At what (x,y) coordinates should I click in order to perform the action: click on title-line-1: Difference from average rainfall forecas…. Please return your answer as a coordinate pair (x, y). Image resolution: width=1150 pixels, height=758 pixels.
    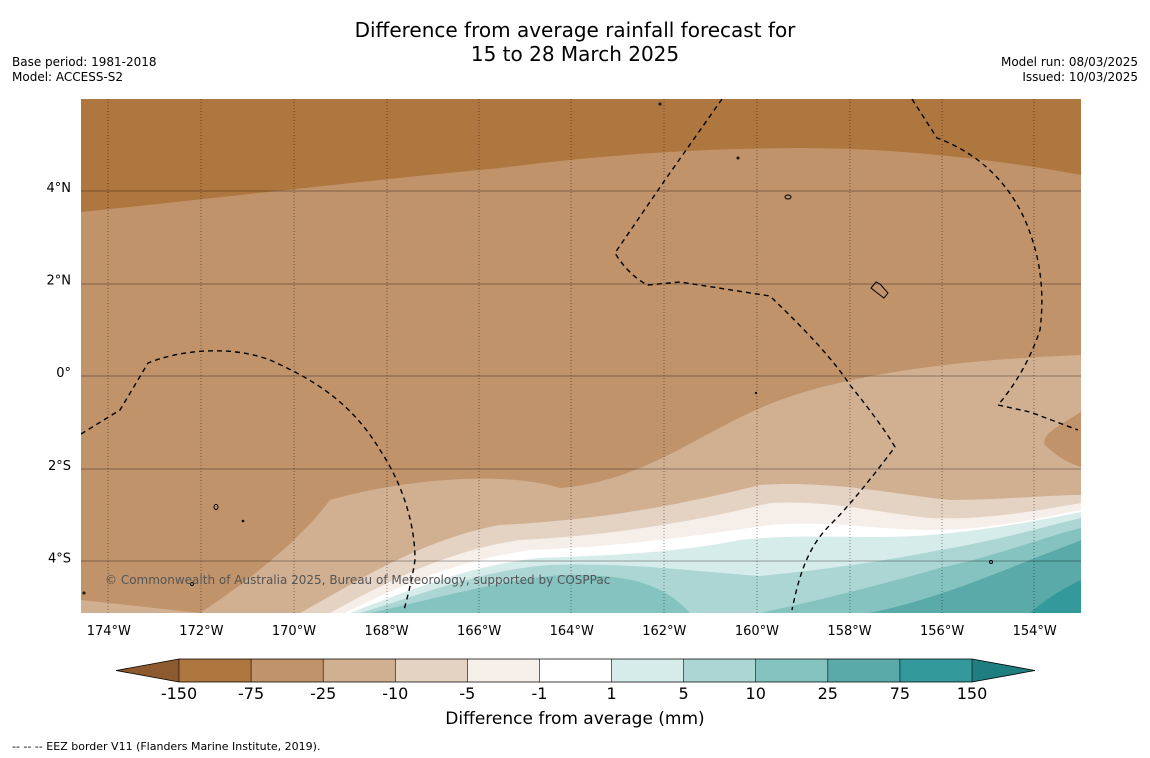
    Looking at the image, I should click on (575, 30).